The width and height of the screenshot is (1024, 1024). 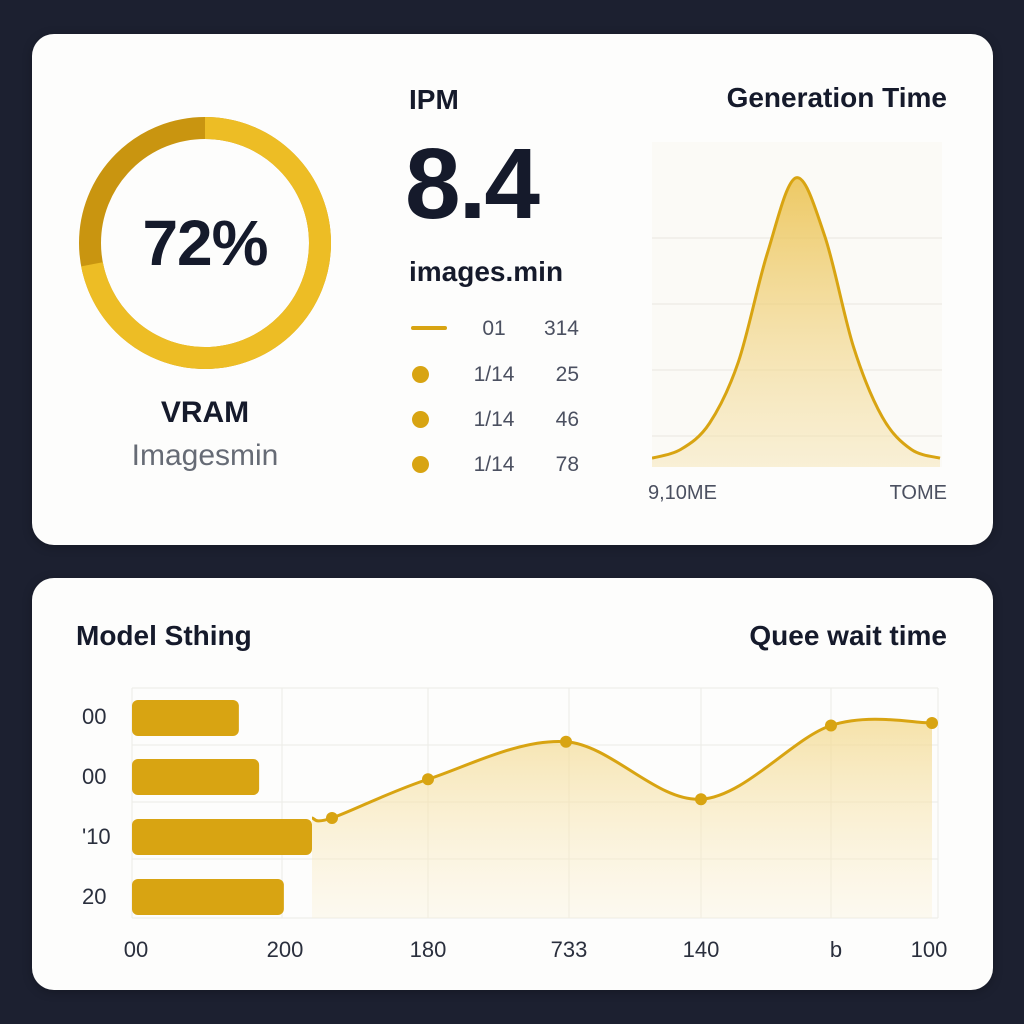 I want to click on legend-col-b: 78, so click(x=567, y=464).